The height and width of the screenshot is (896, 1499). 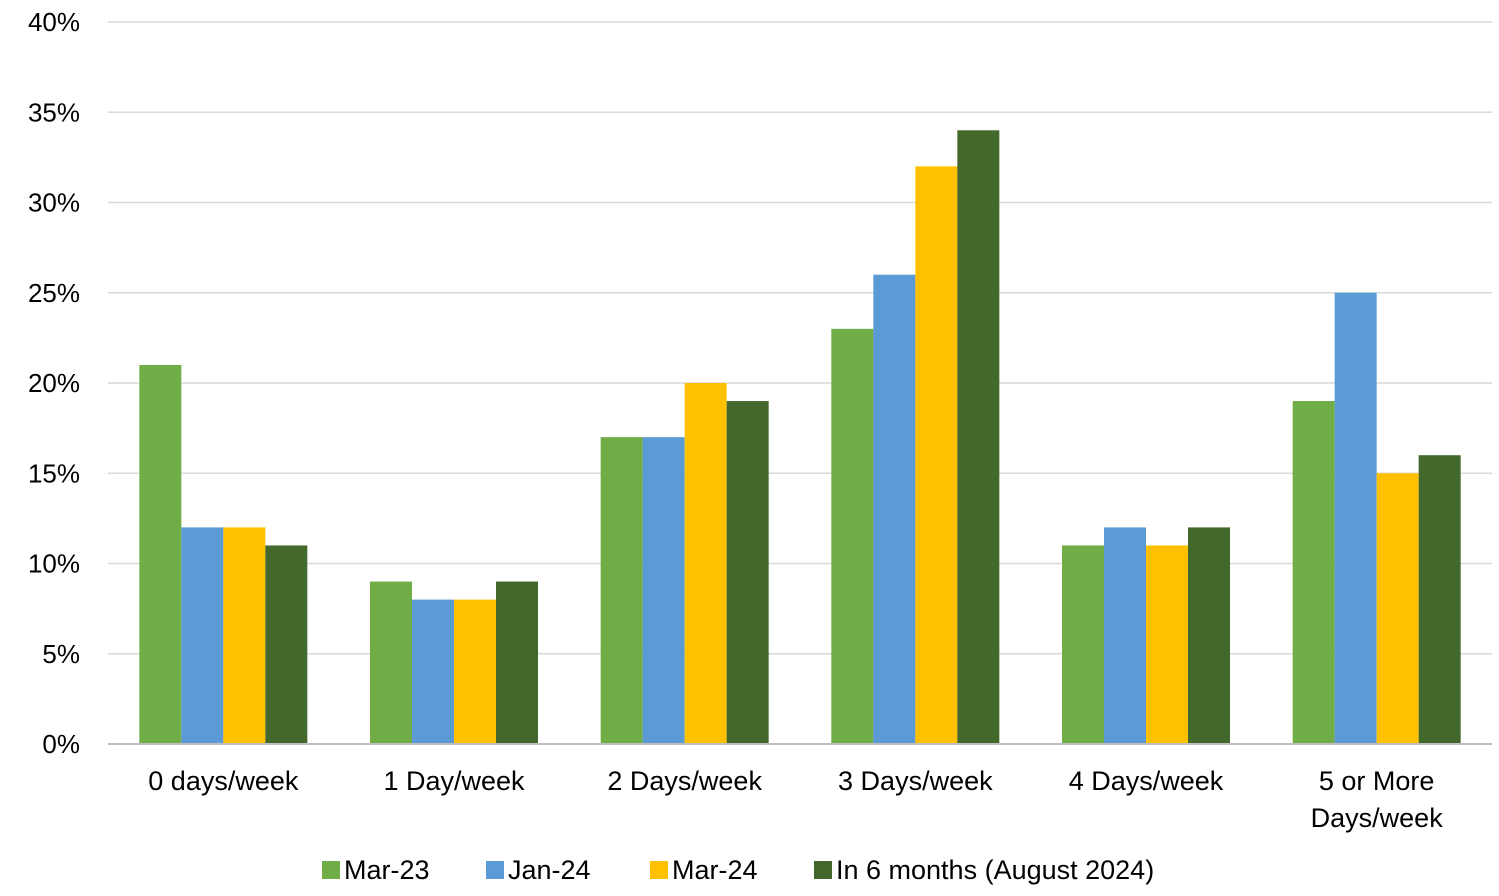 What do you see at coordinates (54, 203) in the screenshot?
I see `y-tick-label: 30%` at bounding box center [54, 203].